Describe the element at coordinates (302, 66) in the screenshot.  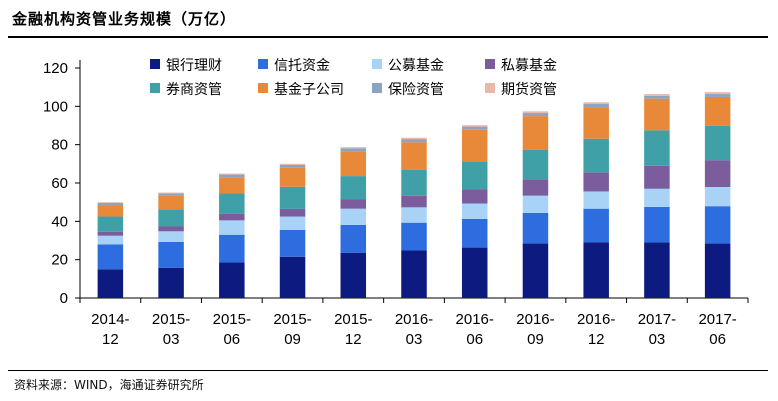
I see `legend-label: 信托资金` at that location.